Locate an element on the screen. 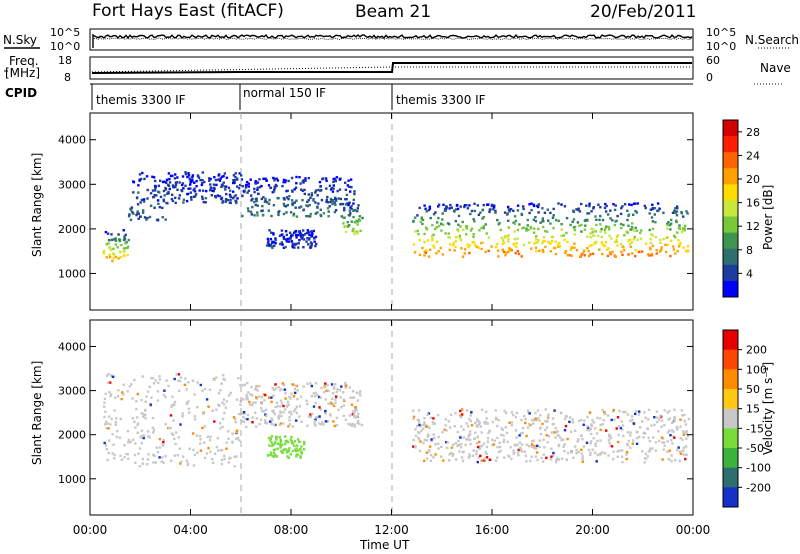 The height and width of the screenshot is (554, 800). power-data is located at coordinates (396, 217).